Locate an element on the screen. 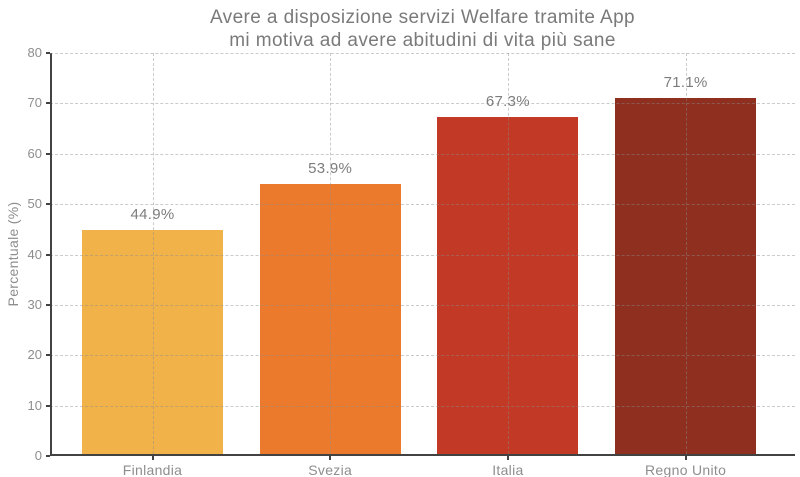 The image size is (800, 477). v-gridline-svezia is located at coordinates (331, 253).